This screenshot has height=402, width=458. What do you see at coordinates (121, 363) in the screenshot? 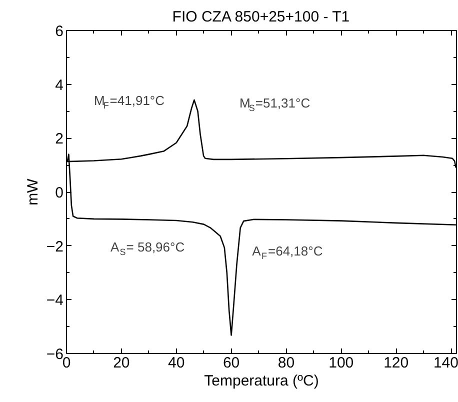
I see `x-tick-label: 20` at bounding box center [121, 363].